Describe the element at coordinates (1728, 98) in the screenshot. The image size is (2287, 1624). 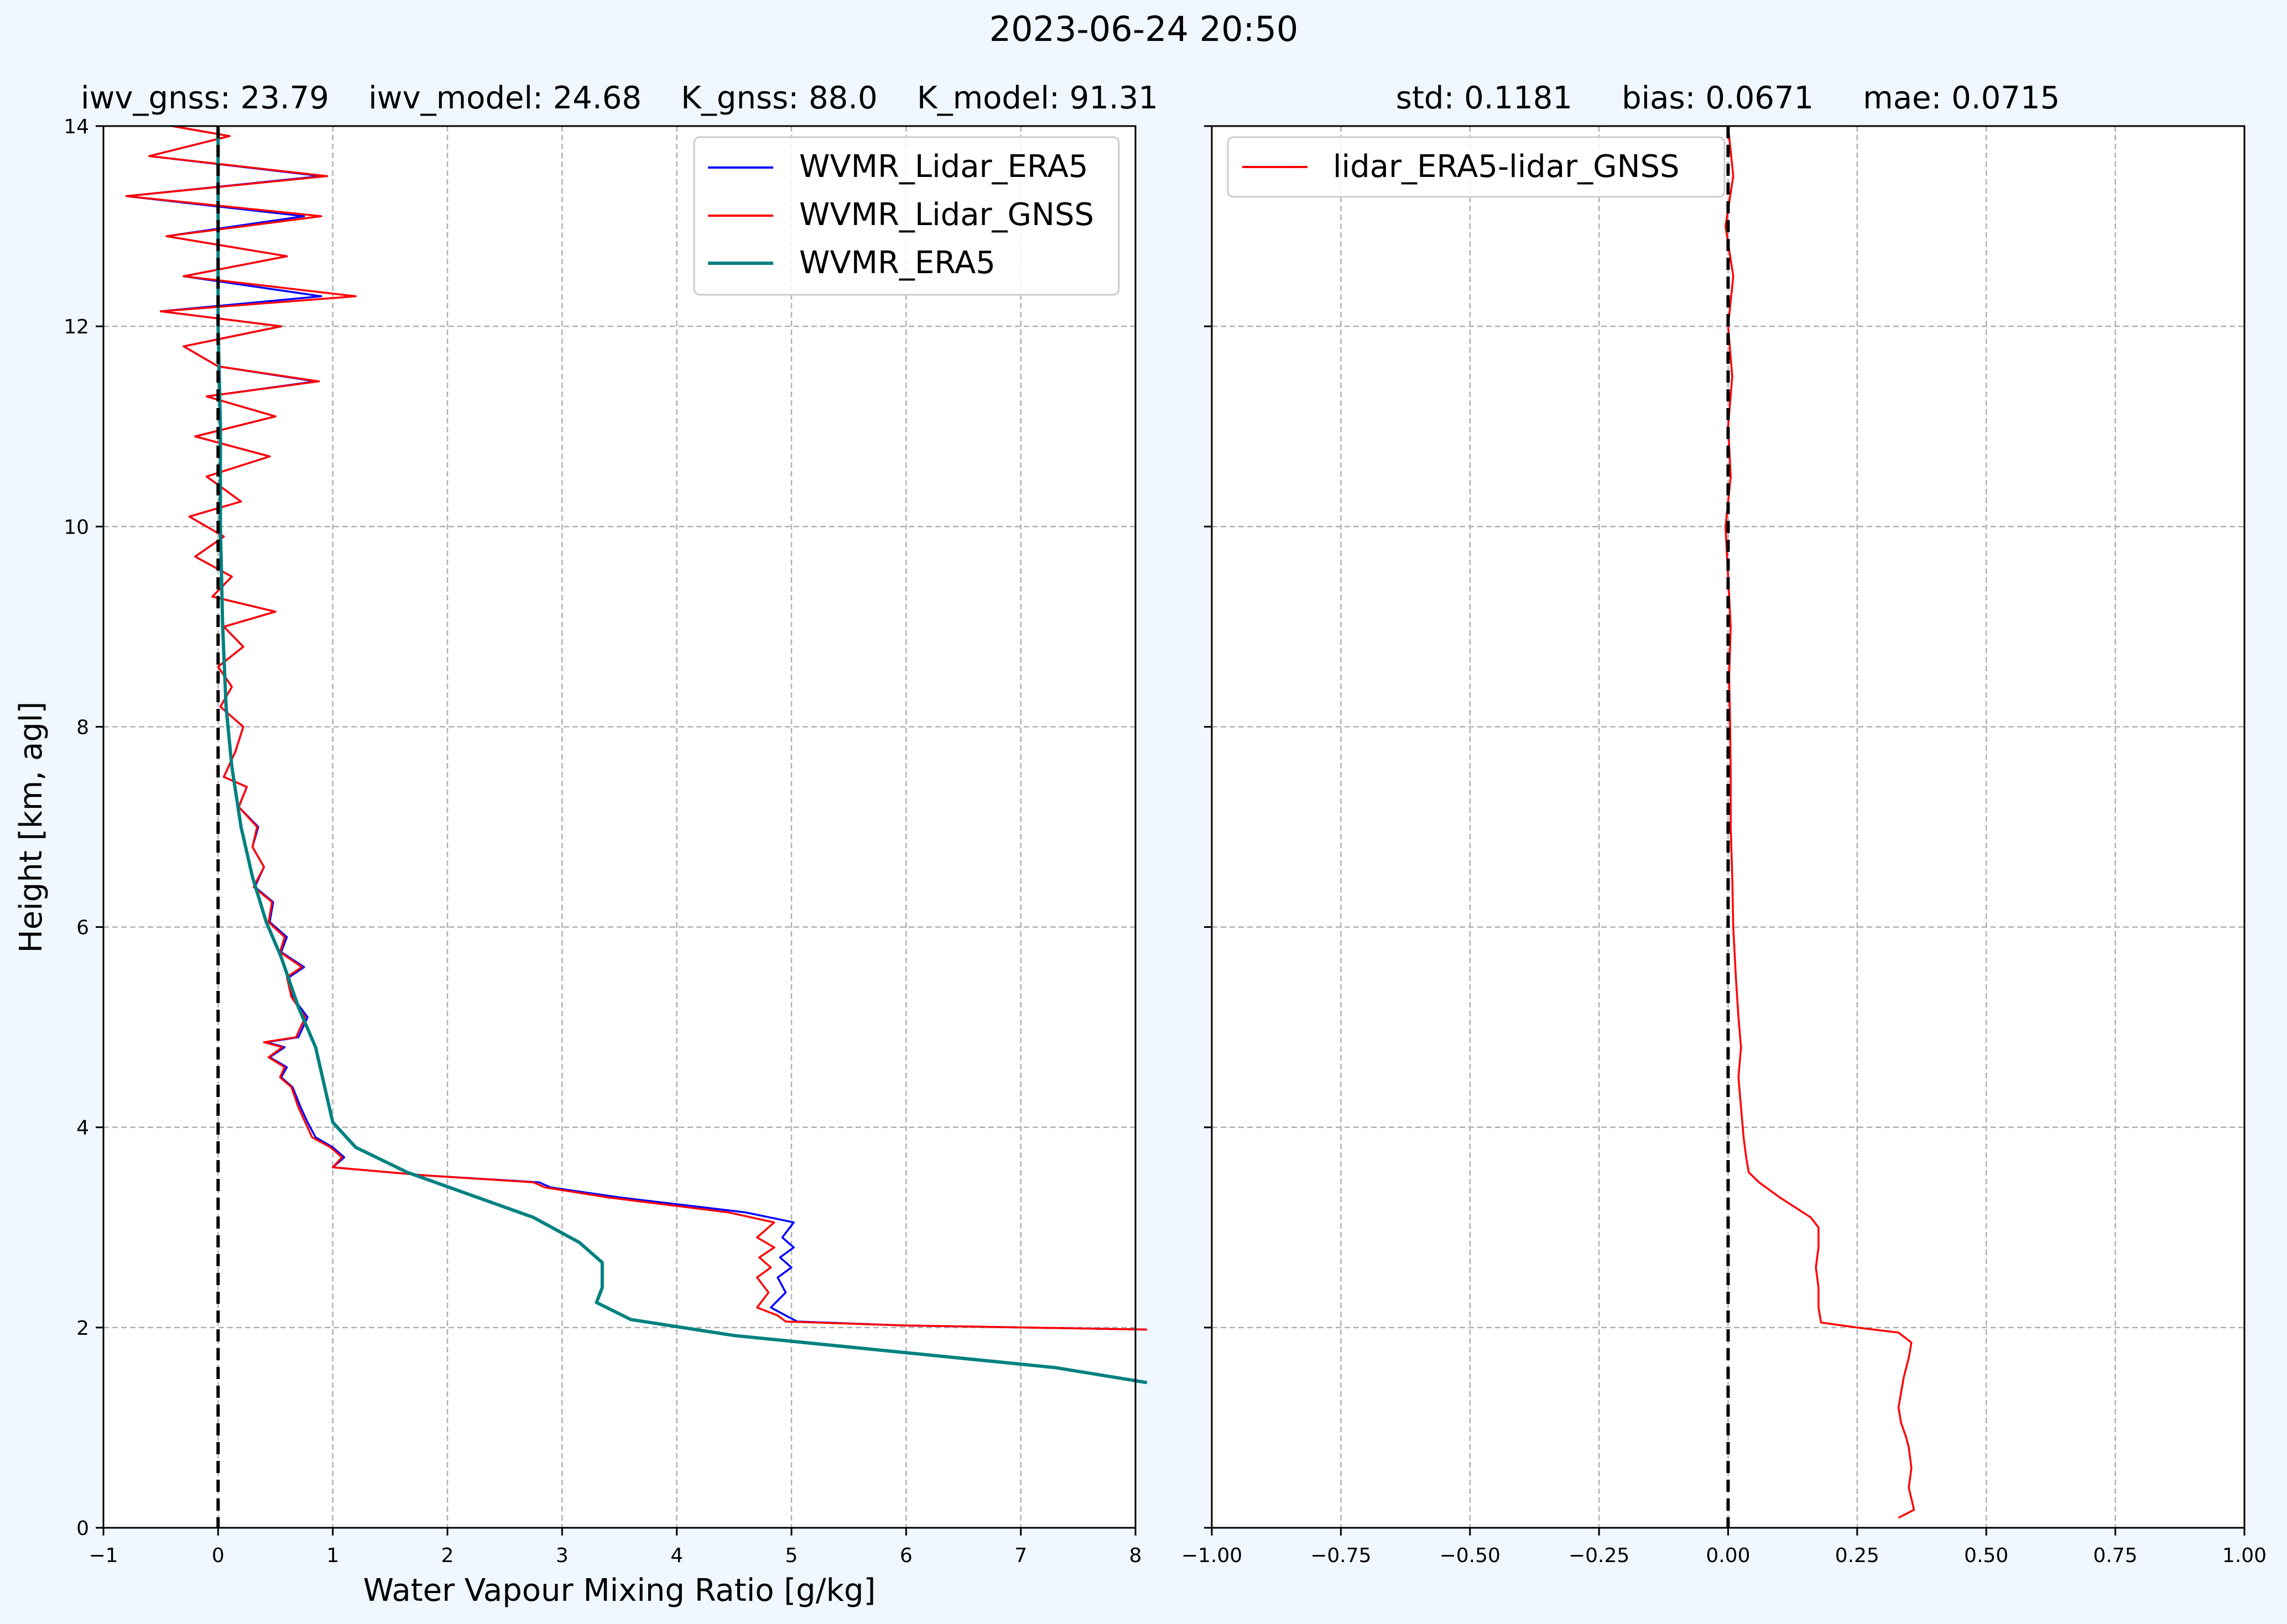
I see `right-chart-title: std: 0.1181 bias: 0.0671 mae: 0.0715` at that location.